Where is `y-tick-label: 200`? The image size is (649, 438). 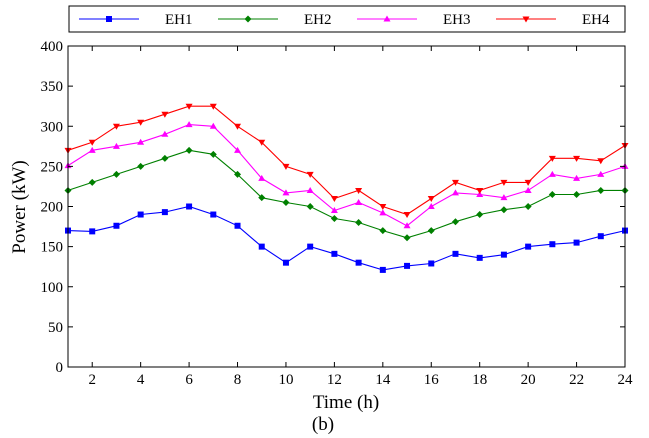
y-tick-label: 200 is located at coordinates (52, 208).